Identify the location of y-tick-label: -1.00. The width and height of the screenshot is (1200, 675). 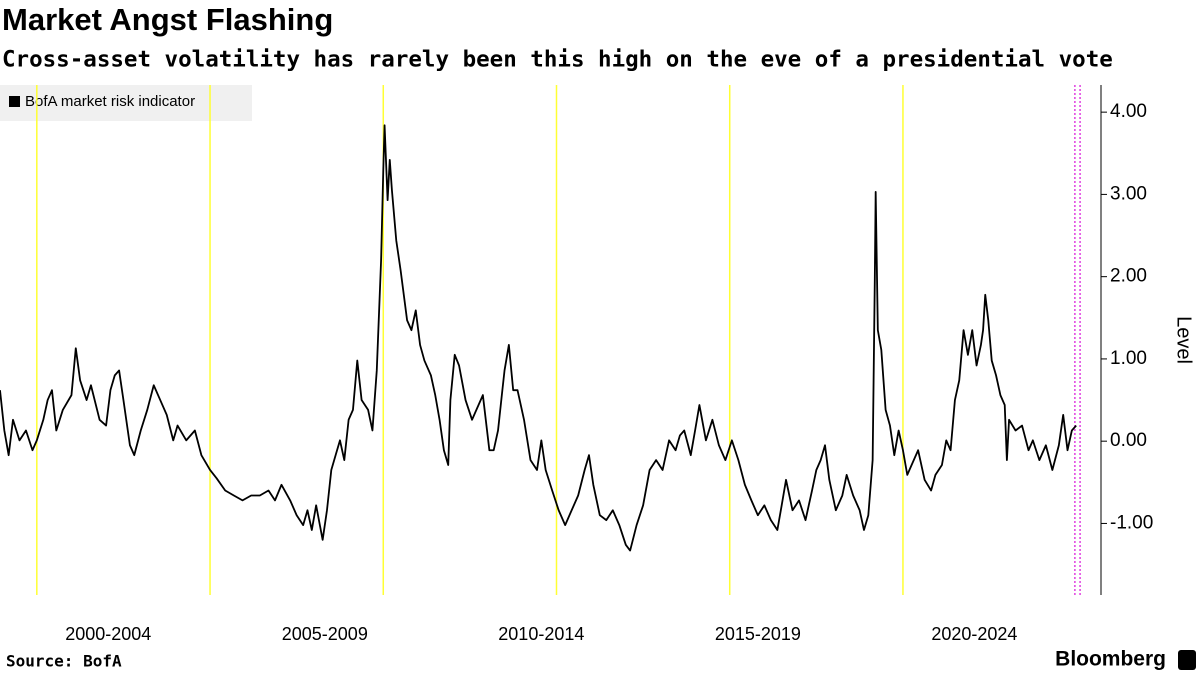
(1131, 522).